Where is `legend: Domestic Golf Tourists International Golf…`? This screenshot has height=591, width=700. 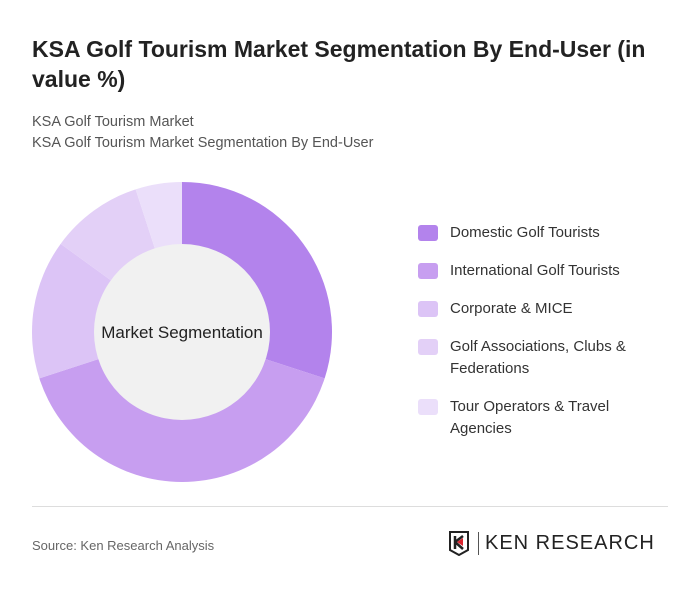 legend: Domestic Golf Tourists International Golf… is located at coordinates (543, 339).